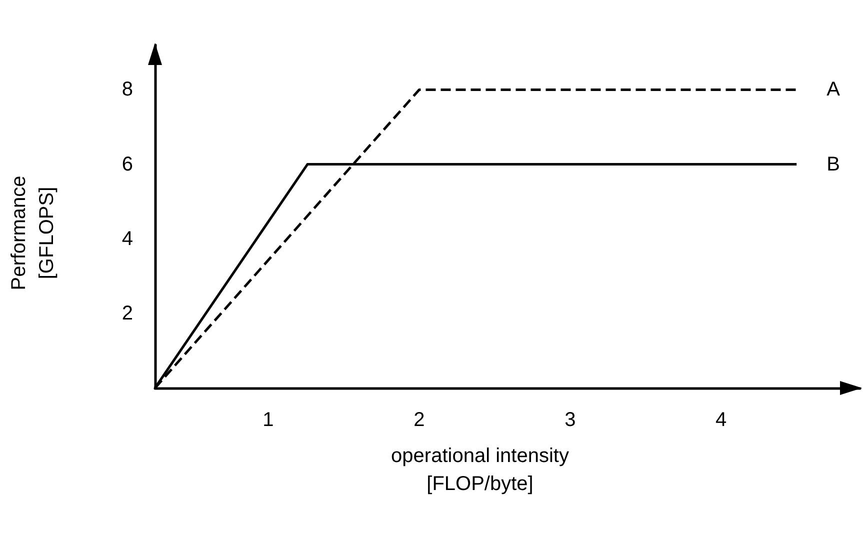 Image resolution: width=863 pixels, height=536 pixels. What do you see at coordinates (33, 233) in the screenshot?
I see `y-axis-title: Performance [GFLOPS]` at bounding box center [33, 233].